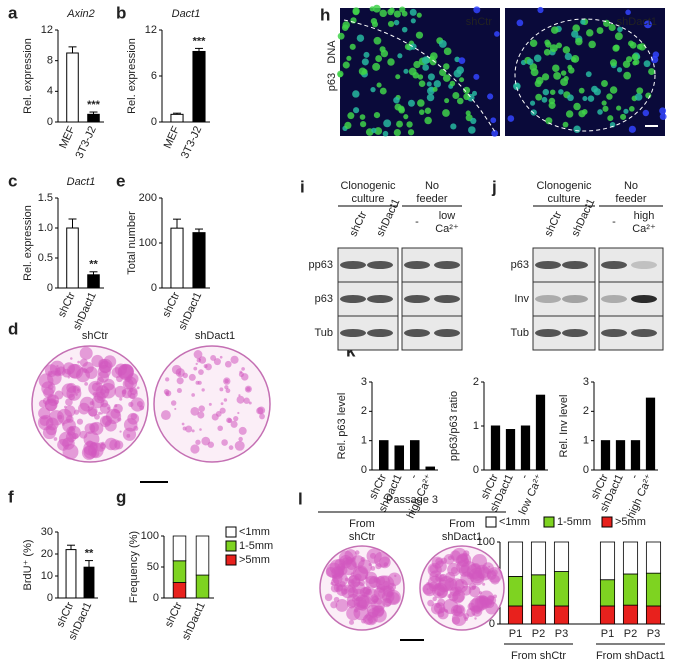 Image resolution: width=675 pixels, height=672 pixels. What do you see at coordinates (132, 243) in the screenshot?
I see `y-axis-label: Total number` at bounding box center [132, 243].